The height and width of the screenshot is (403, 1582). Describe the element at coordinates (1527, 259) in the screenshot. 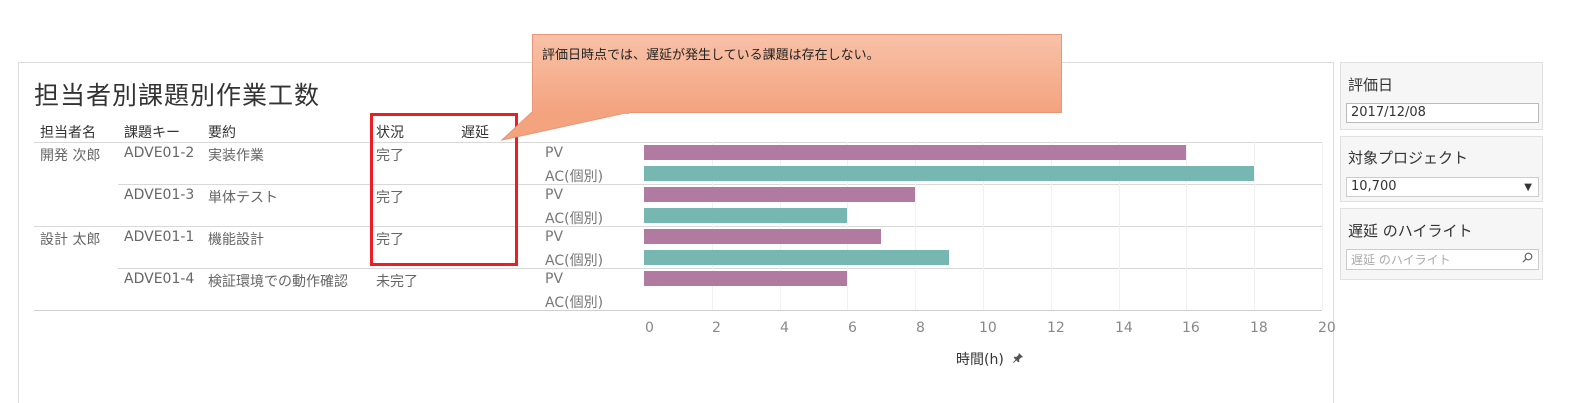

I see `search-icon` at that location.